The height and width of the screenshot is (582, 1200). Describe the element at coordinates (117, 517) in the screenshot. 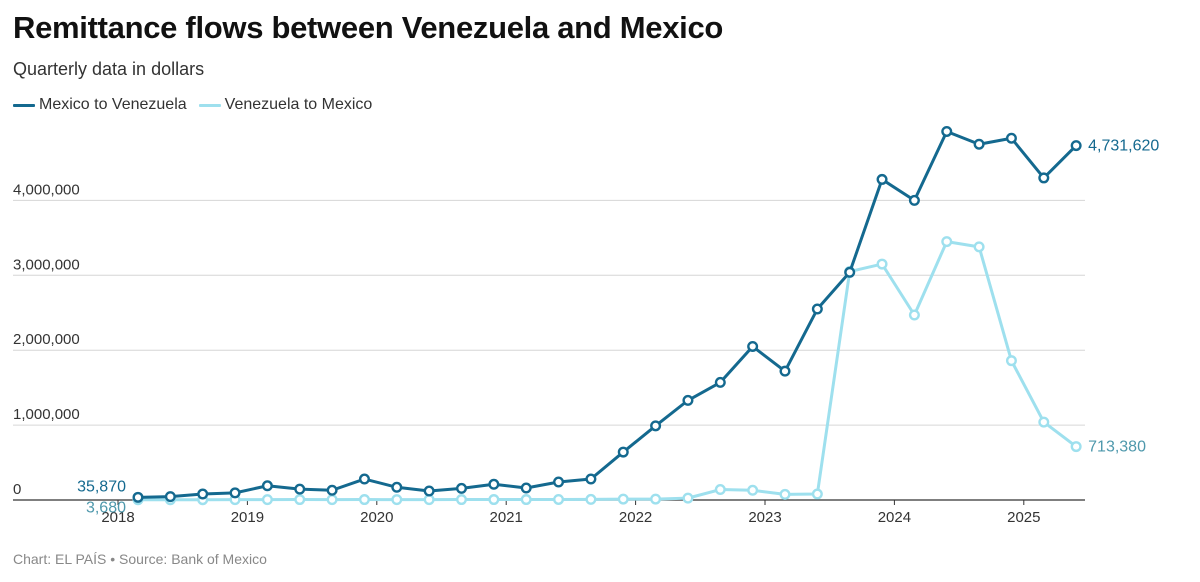

I see `x-tick-label: 2018` at that location.